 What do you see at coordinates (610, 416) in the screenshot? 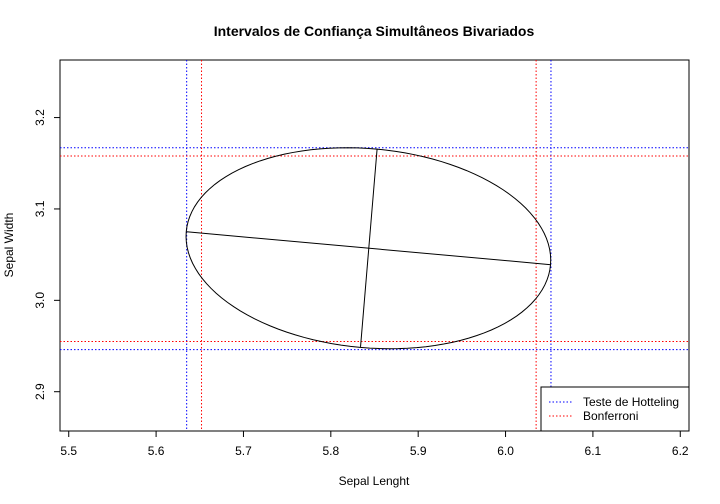
I see `legend-entry: Bonferroni` at bounding box center [610, 416].